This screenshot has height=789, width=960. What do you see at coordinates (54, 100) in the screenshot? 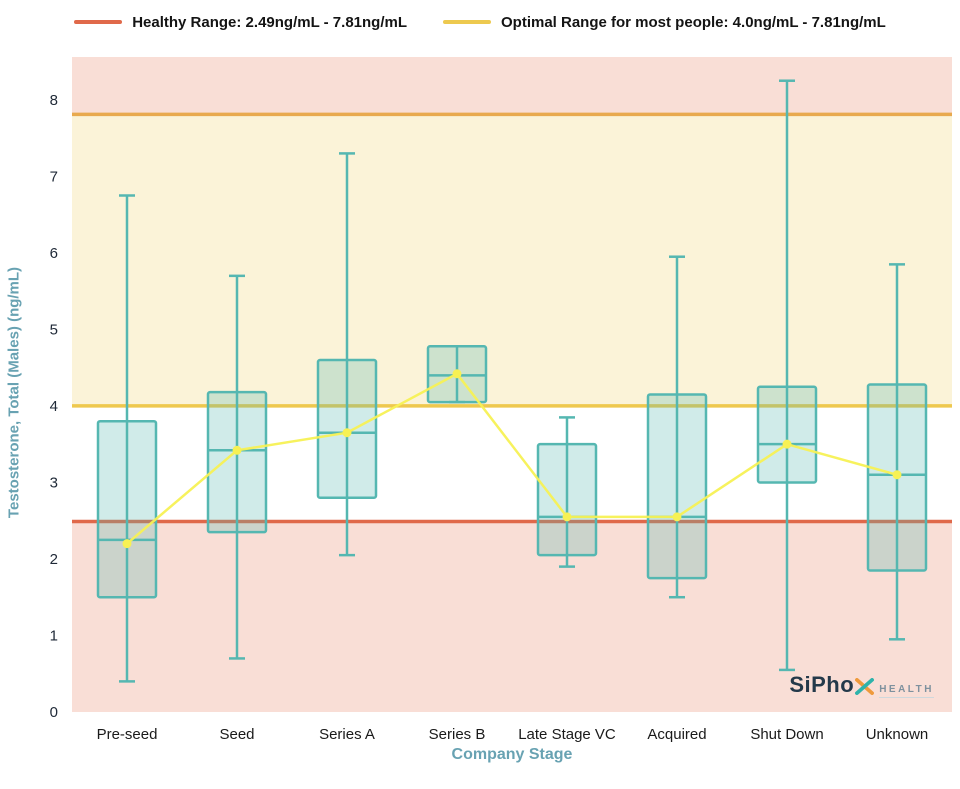
I see `y-tick-label: 8` at bounding box center [54, 100].